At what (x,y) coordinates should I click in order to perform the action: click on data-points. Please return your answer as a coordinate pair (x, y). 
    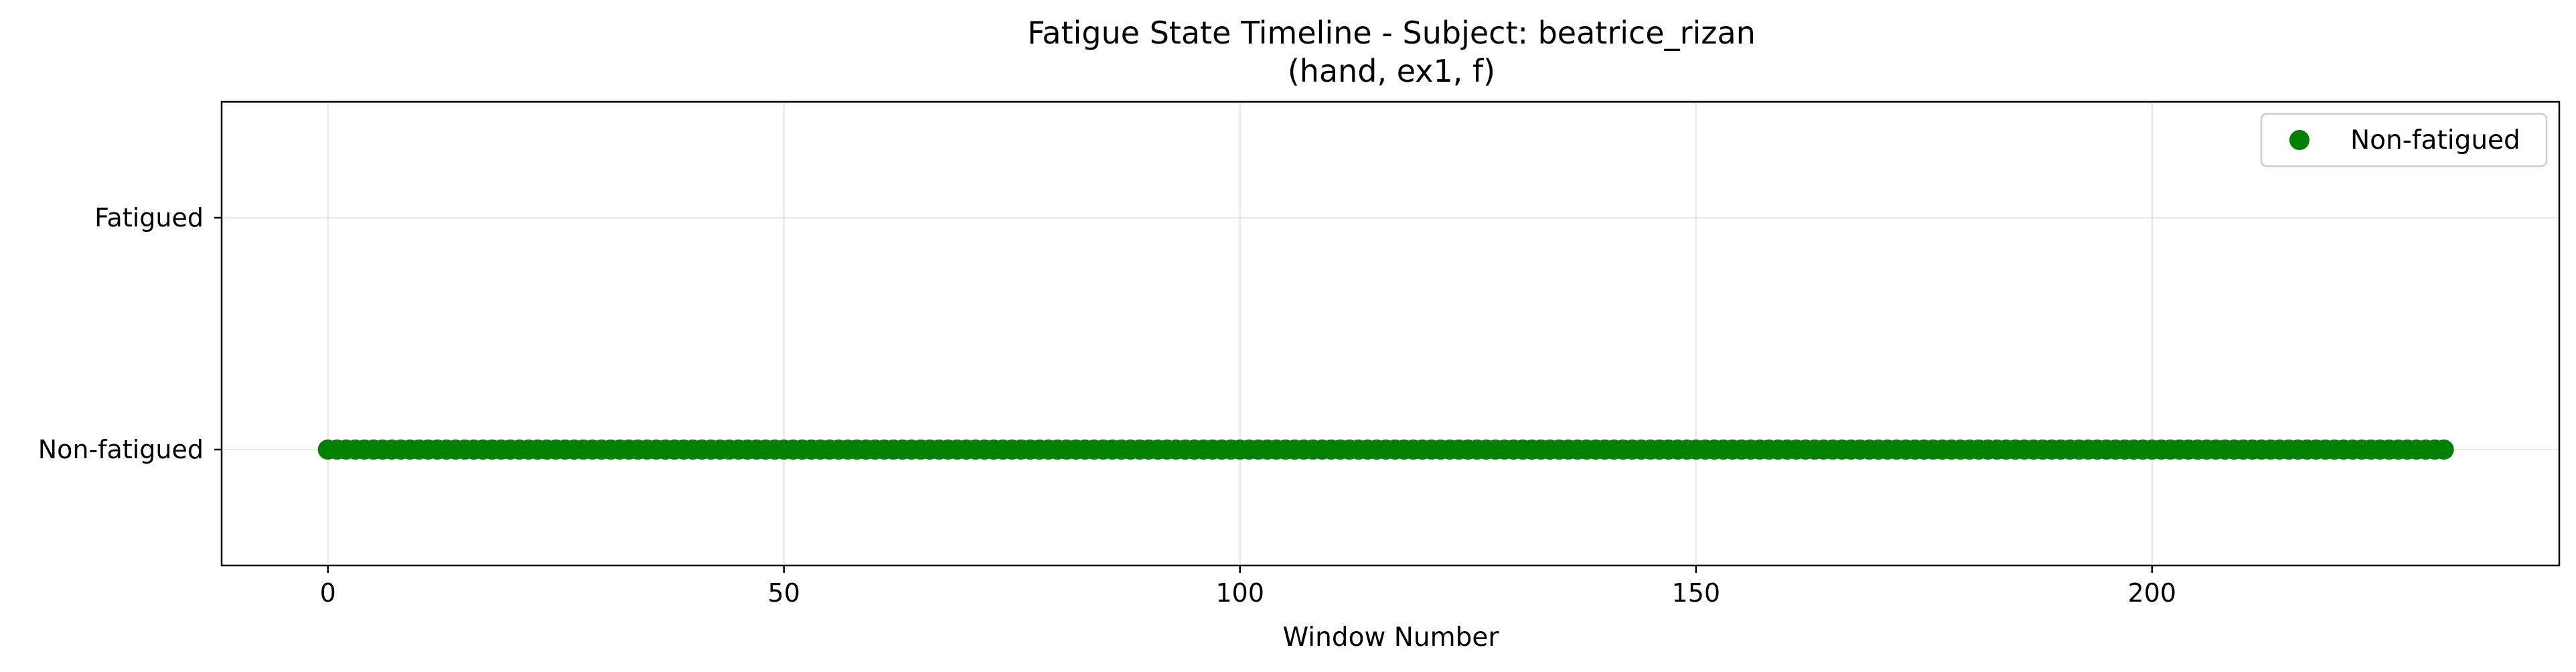
    Looking at the image, I should click on (1385, 450).